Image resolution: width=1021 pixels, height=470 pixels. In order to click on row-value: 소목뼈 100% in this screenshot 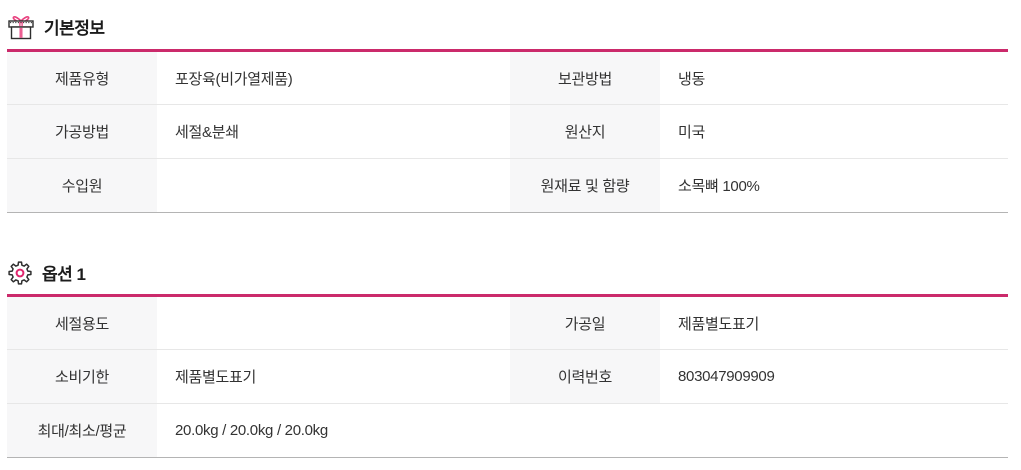, I will do `click(834, 185)`.